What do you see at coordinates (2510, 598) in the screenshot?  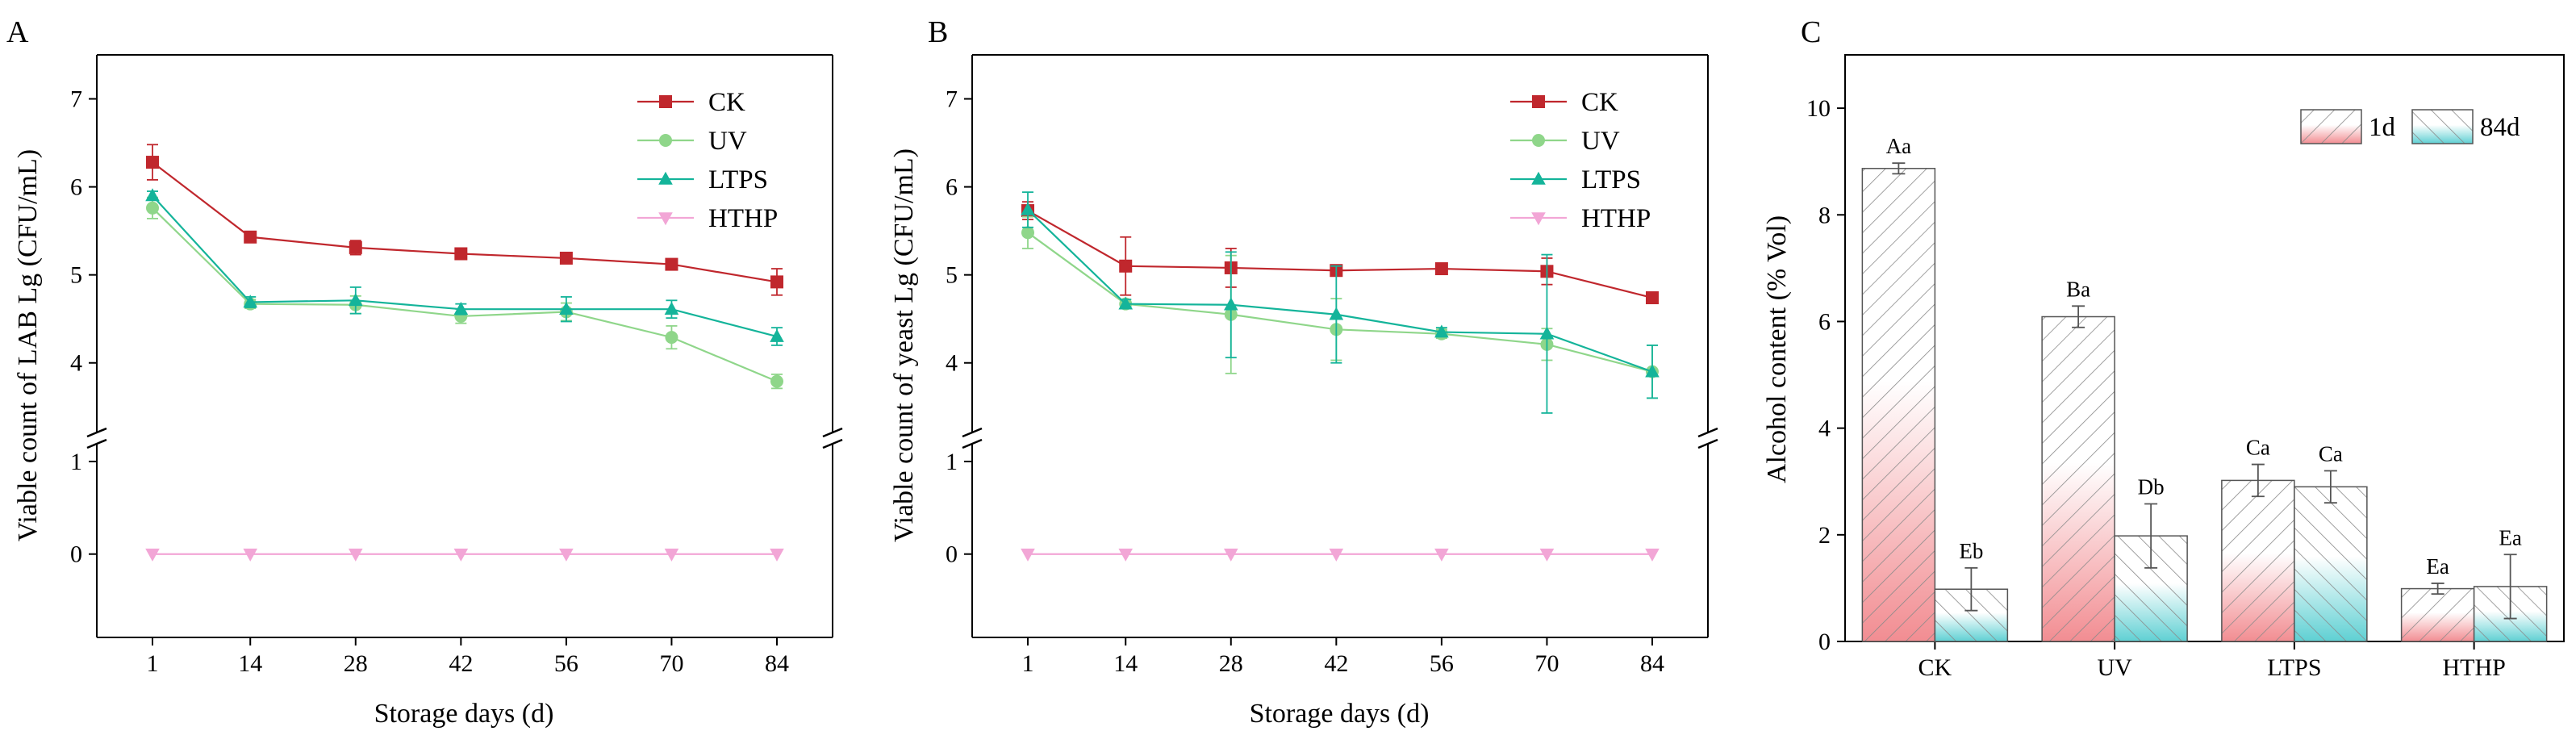 I see `c-bar-84d-hthp` at bounding box center [2510, 598].